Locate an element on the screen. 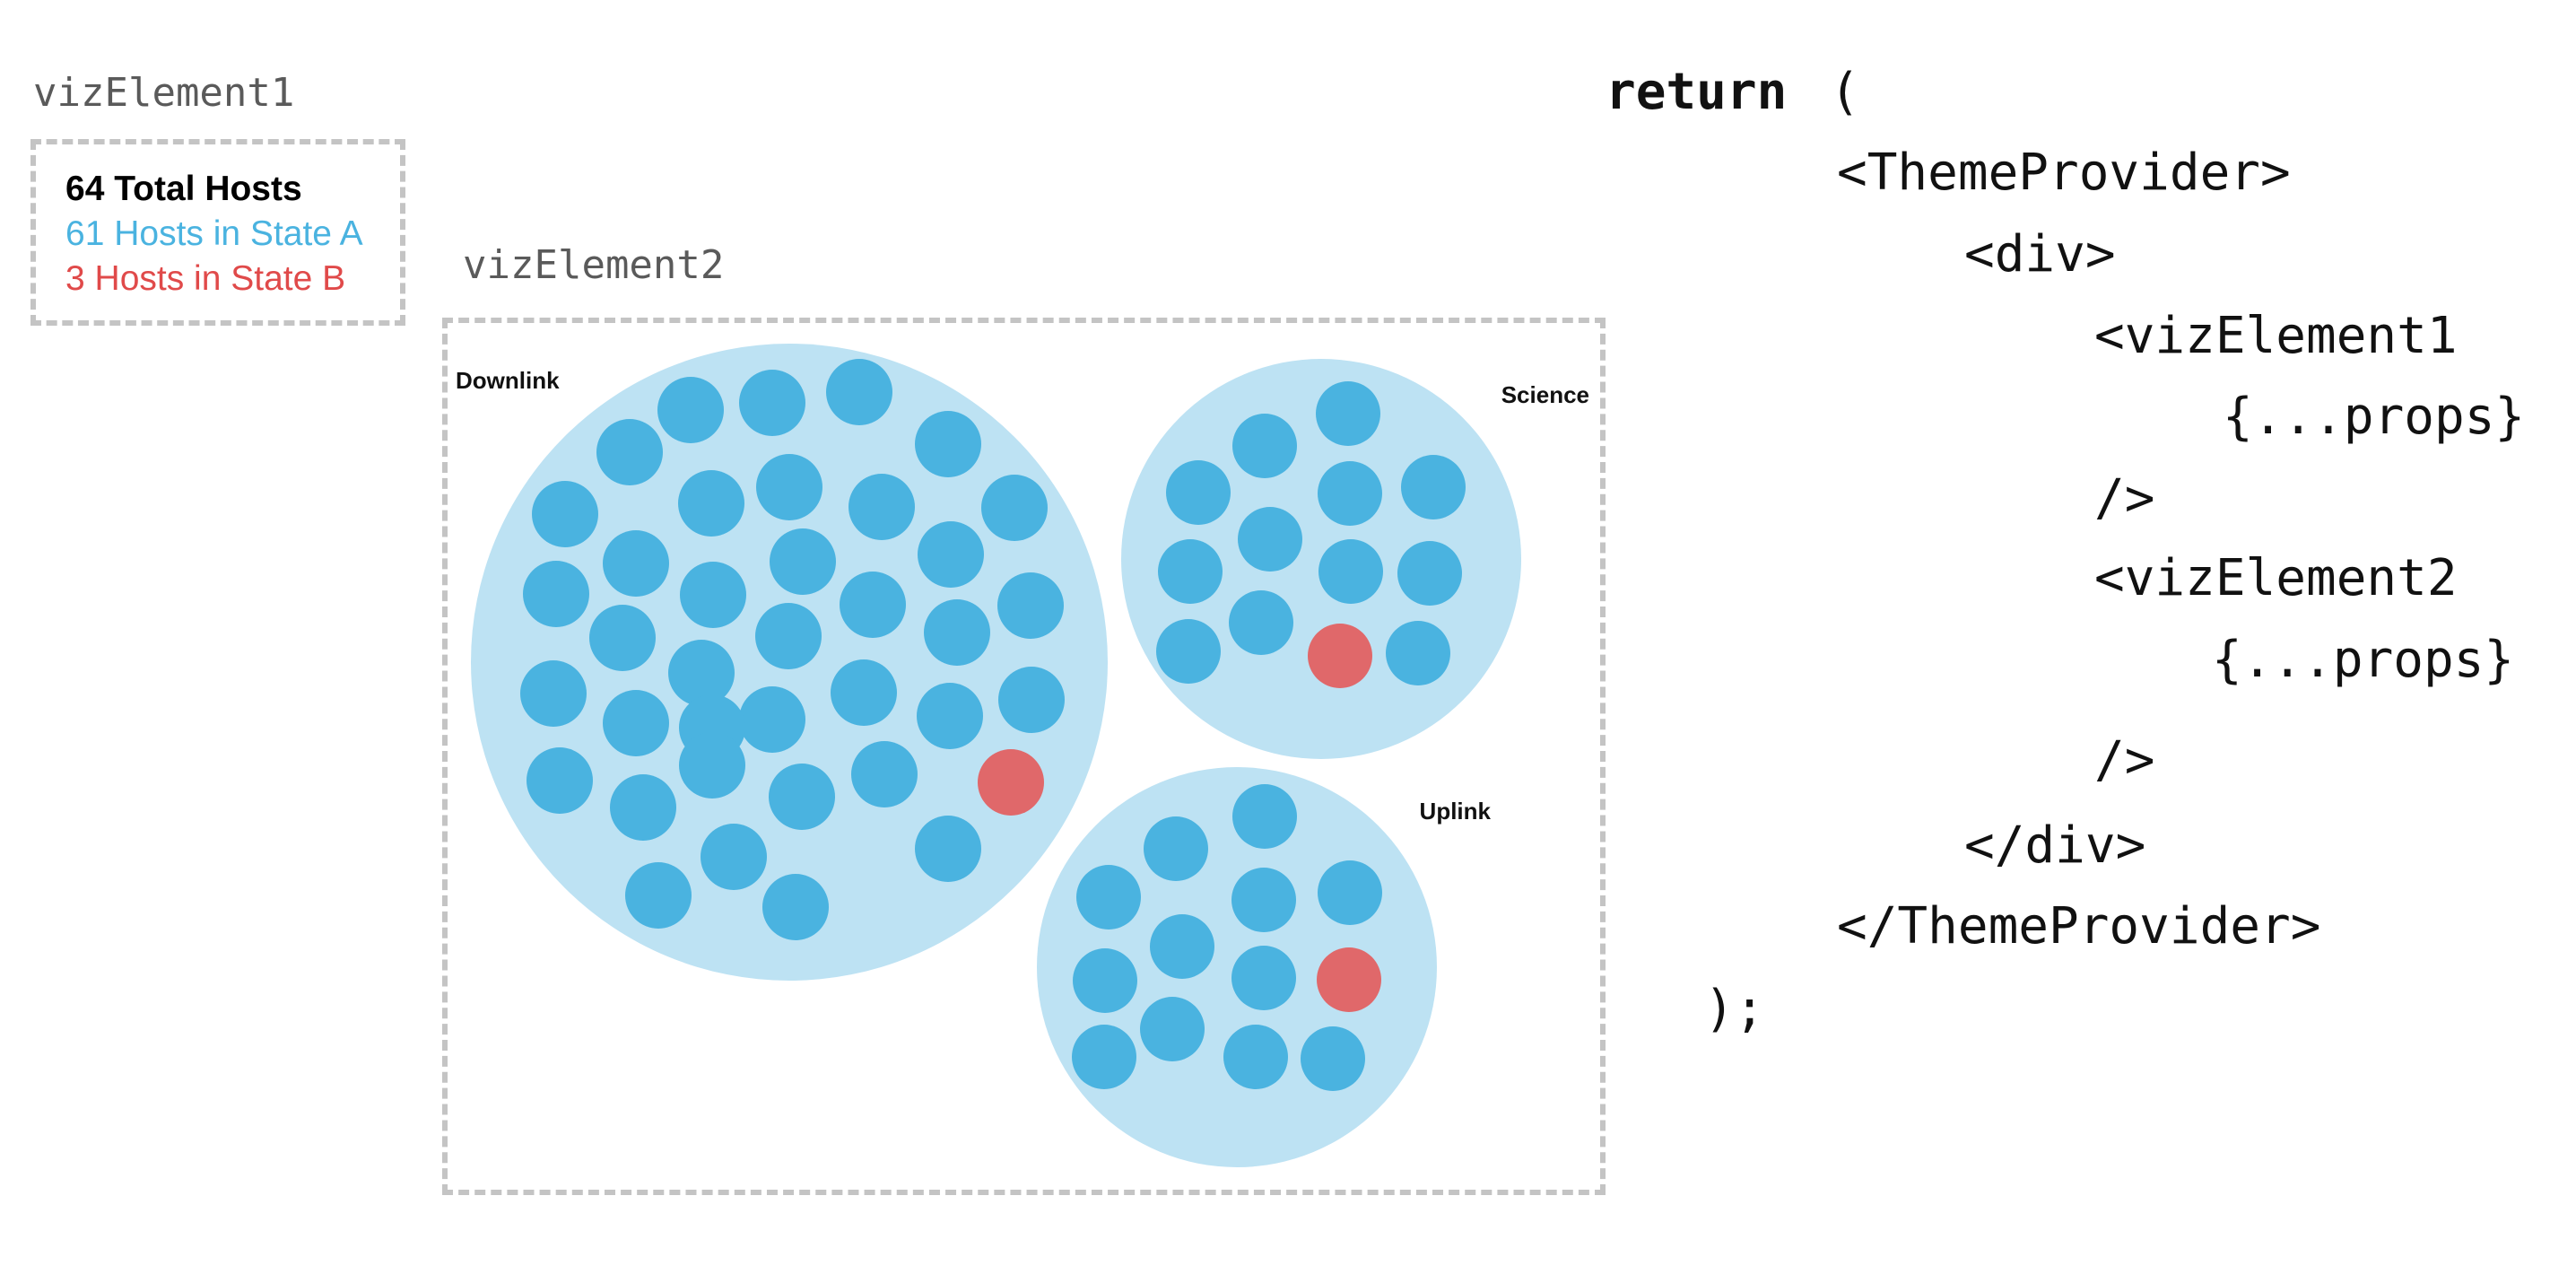  viz-element-1-label: vizElement1 is located at coordinates (164, 93).